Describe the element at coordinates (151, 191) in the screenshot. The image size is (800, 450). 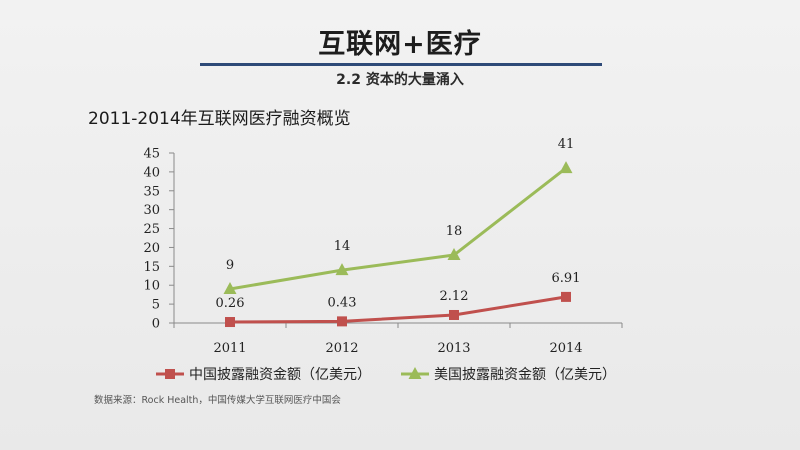
I see `y-tick-label: 35` at that location.